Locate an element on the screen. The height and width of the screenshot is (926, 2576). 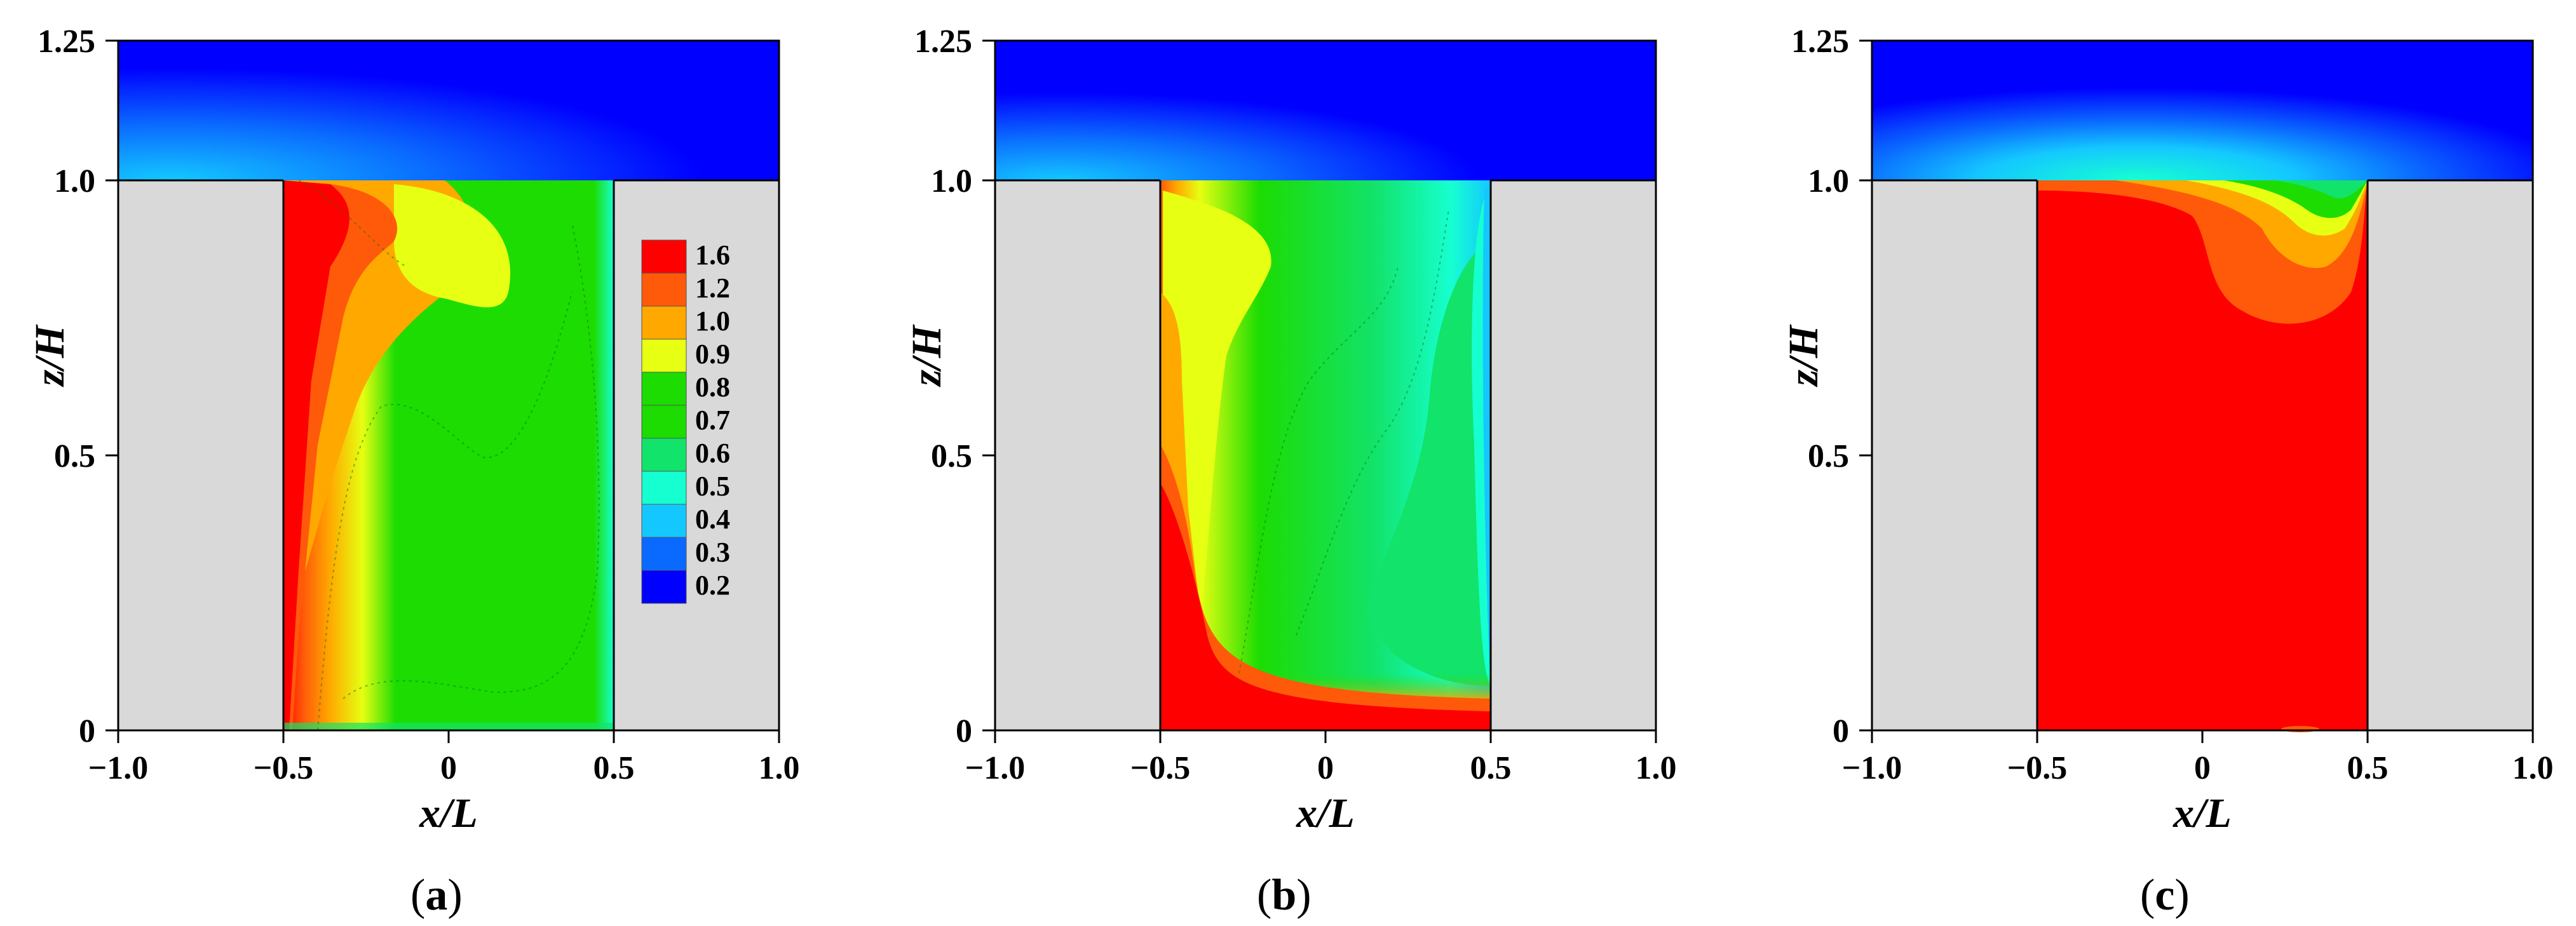
panel-a-left-wall is located at coordinates (200, 455).